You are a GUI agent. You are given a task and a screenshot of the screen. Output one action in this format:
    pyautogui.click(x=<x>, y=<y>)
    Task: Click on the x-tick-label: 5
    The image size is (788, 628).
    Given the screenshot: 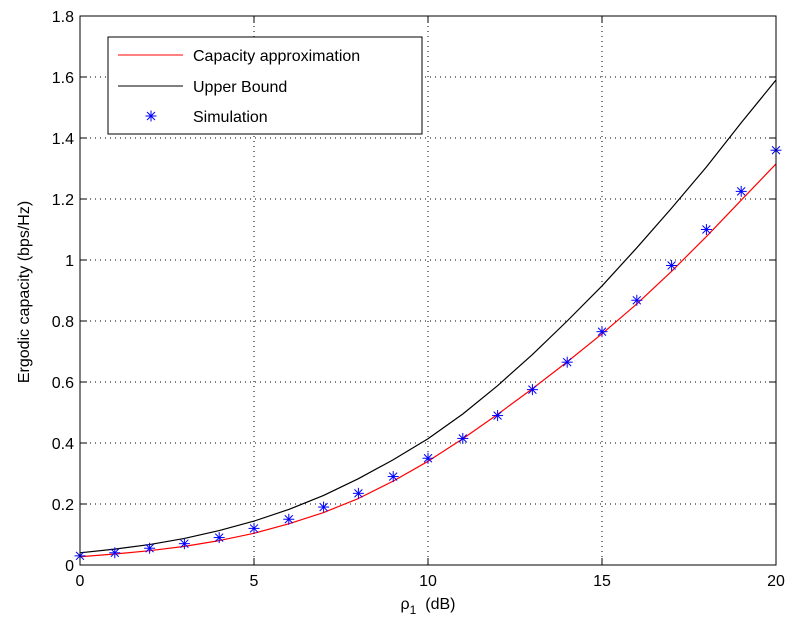 What is the action you would take?
    pyautogui.click(x=254, y=581)
    